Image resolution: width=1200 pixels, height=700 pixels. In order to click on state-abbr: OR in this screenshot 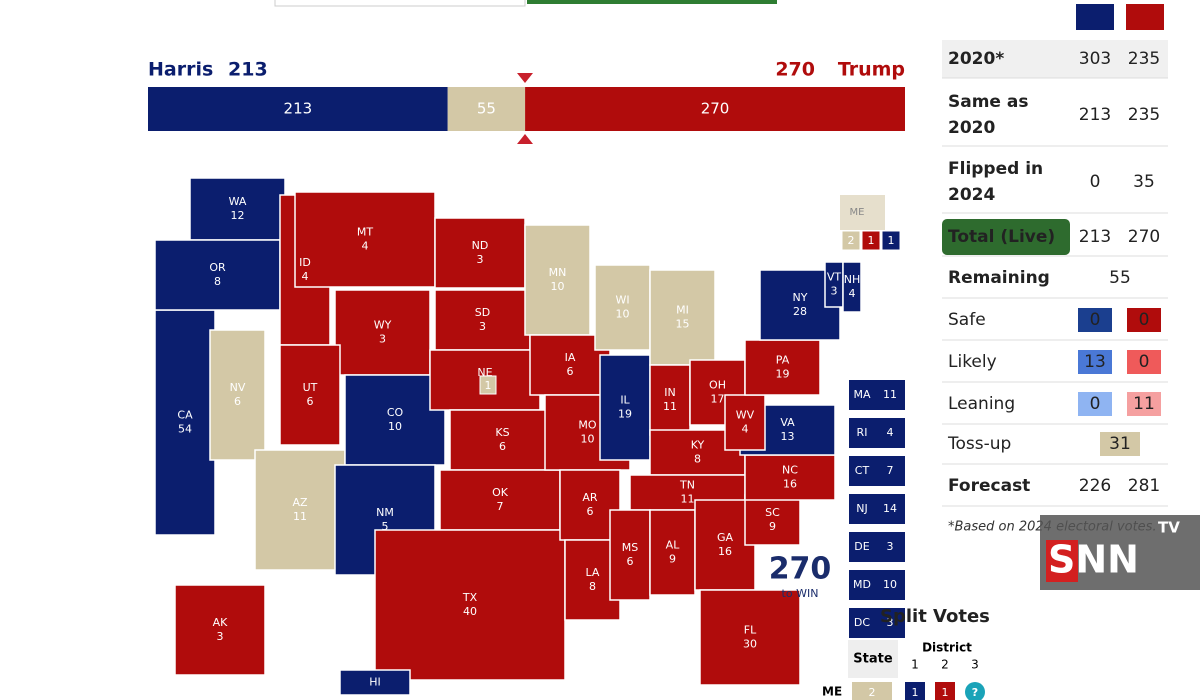, I will do `click(217, 267)`.